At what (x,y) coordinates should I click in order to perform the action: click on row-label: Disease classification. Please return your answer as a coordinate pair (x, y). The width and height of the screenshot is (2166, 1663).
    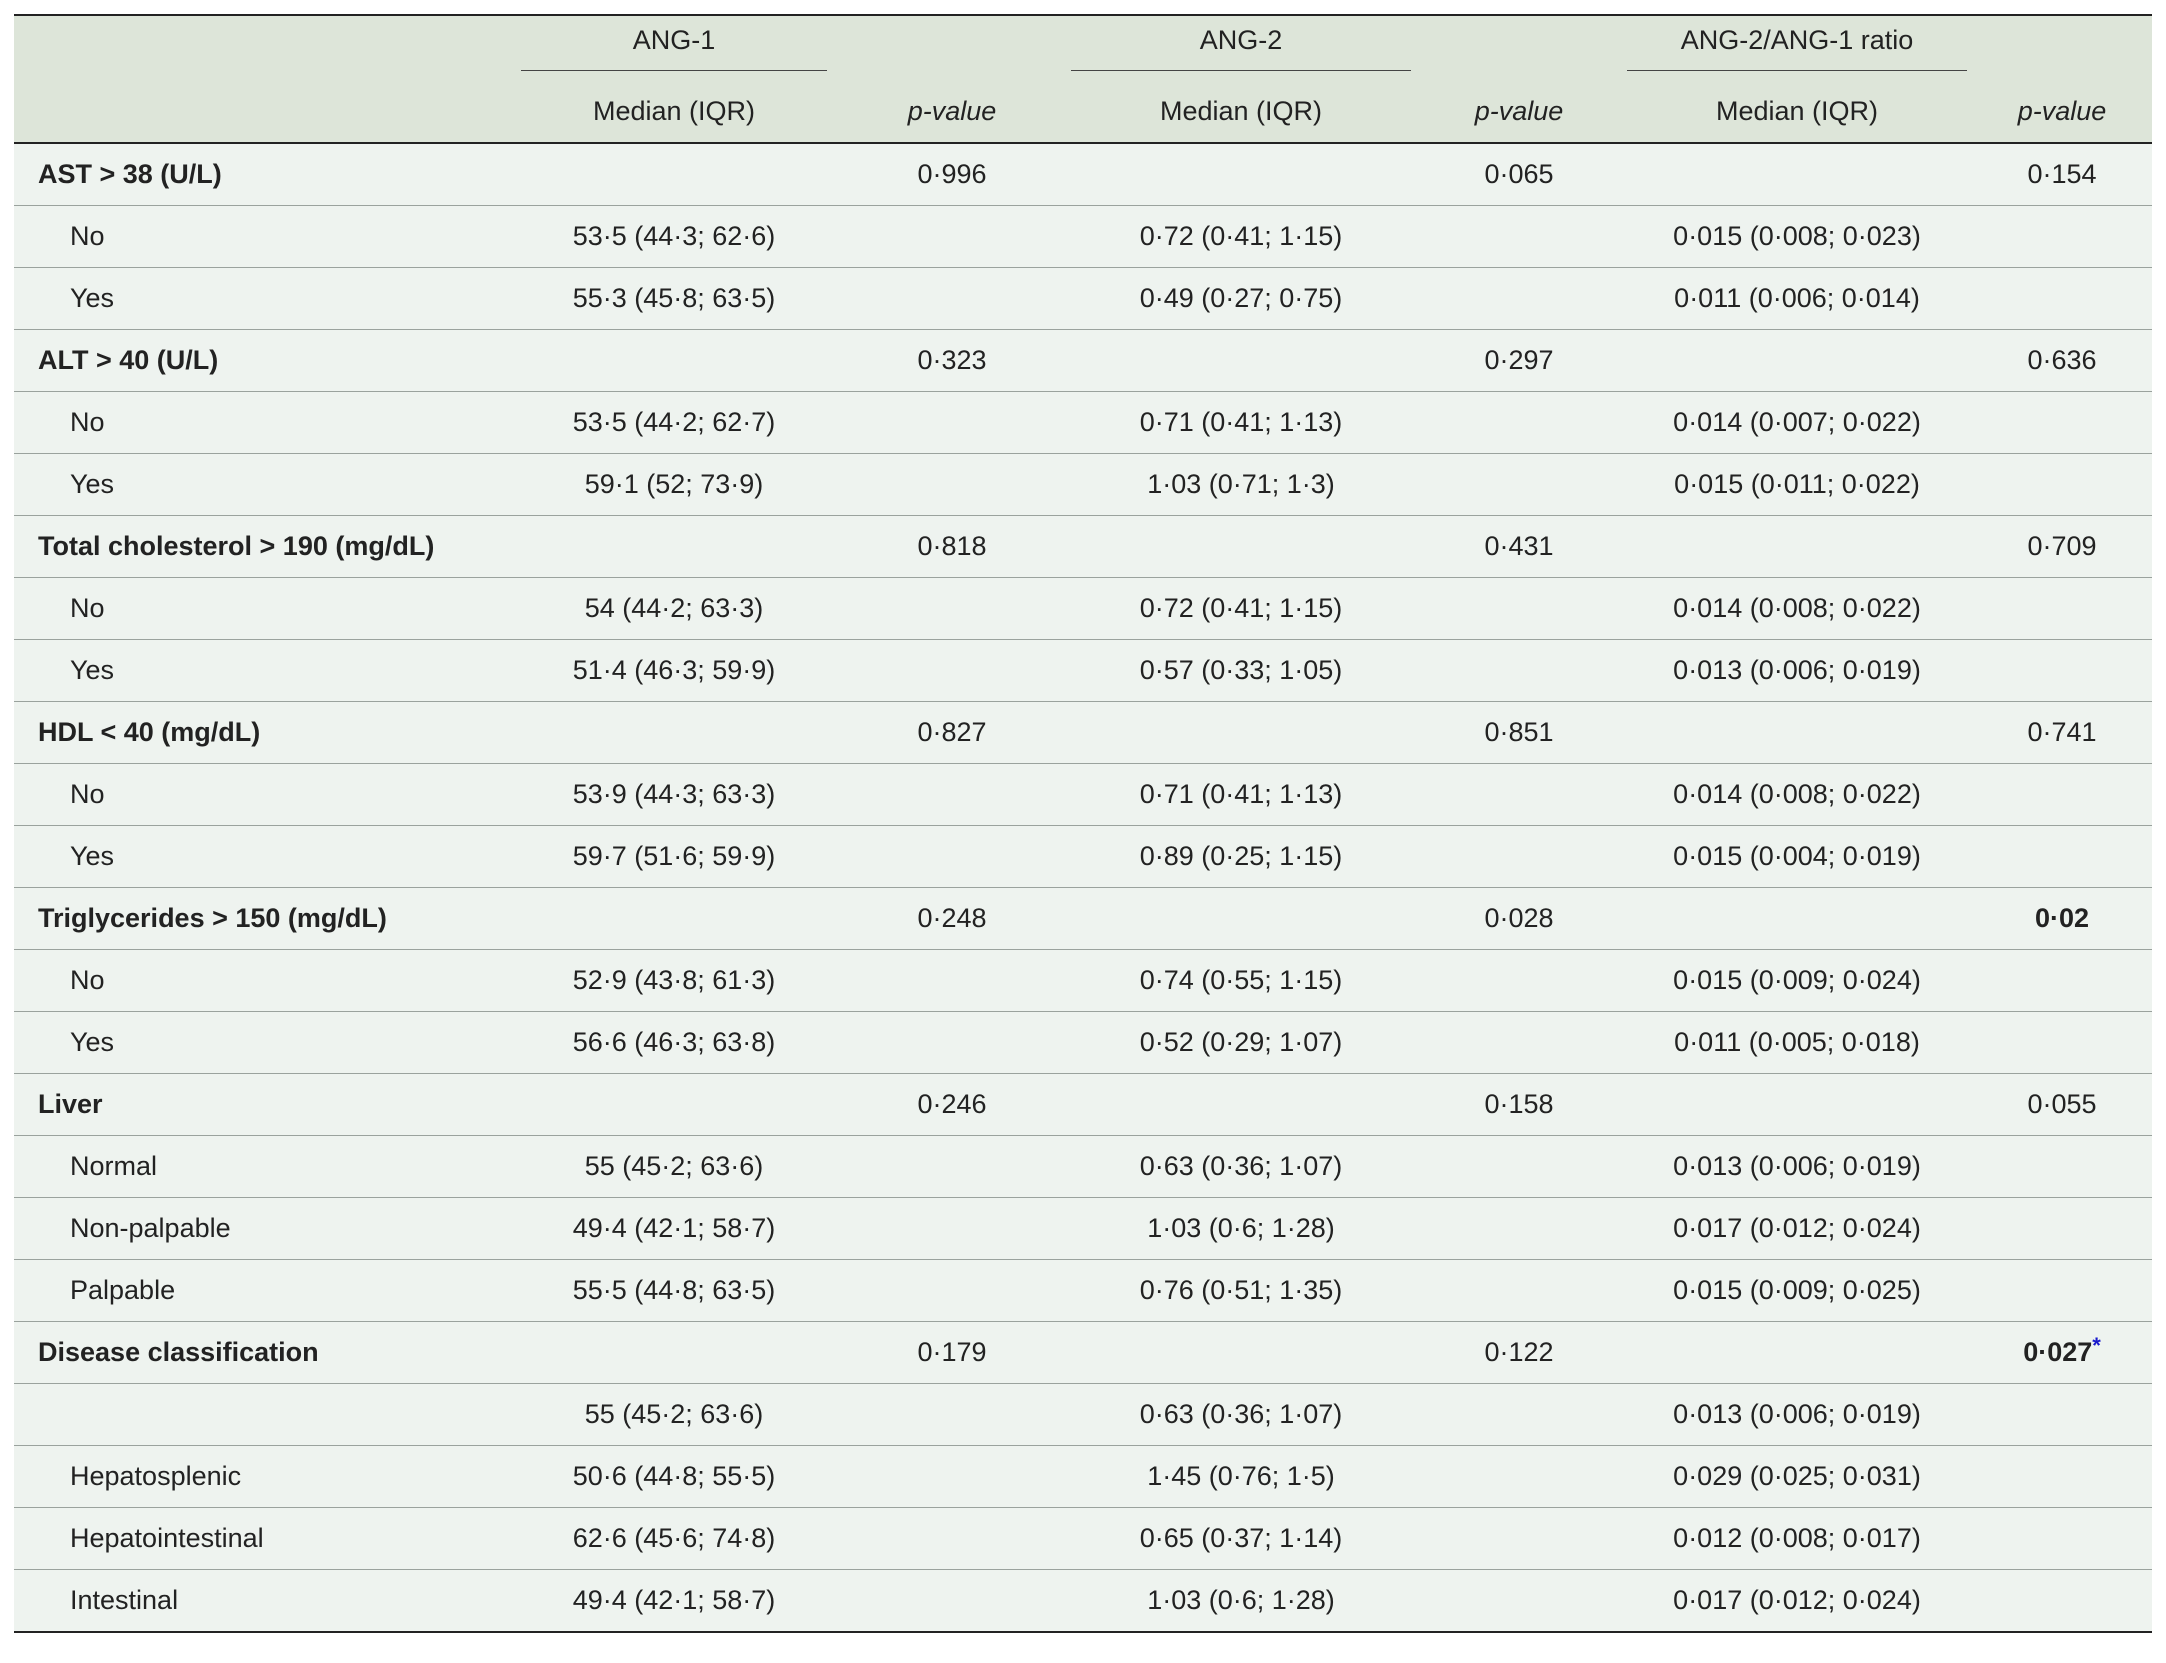
    Looking at the image, I should click on (262, 1352).